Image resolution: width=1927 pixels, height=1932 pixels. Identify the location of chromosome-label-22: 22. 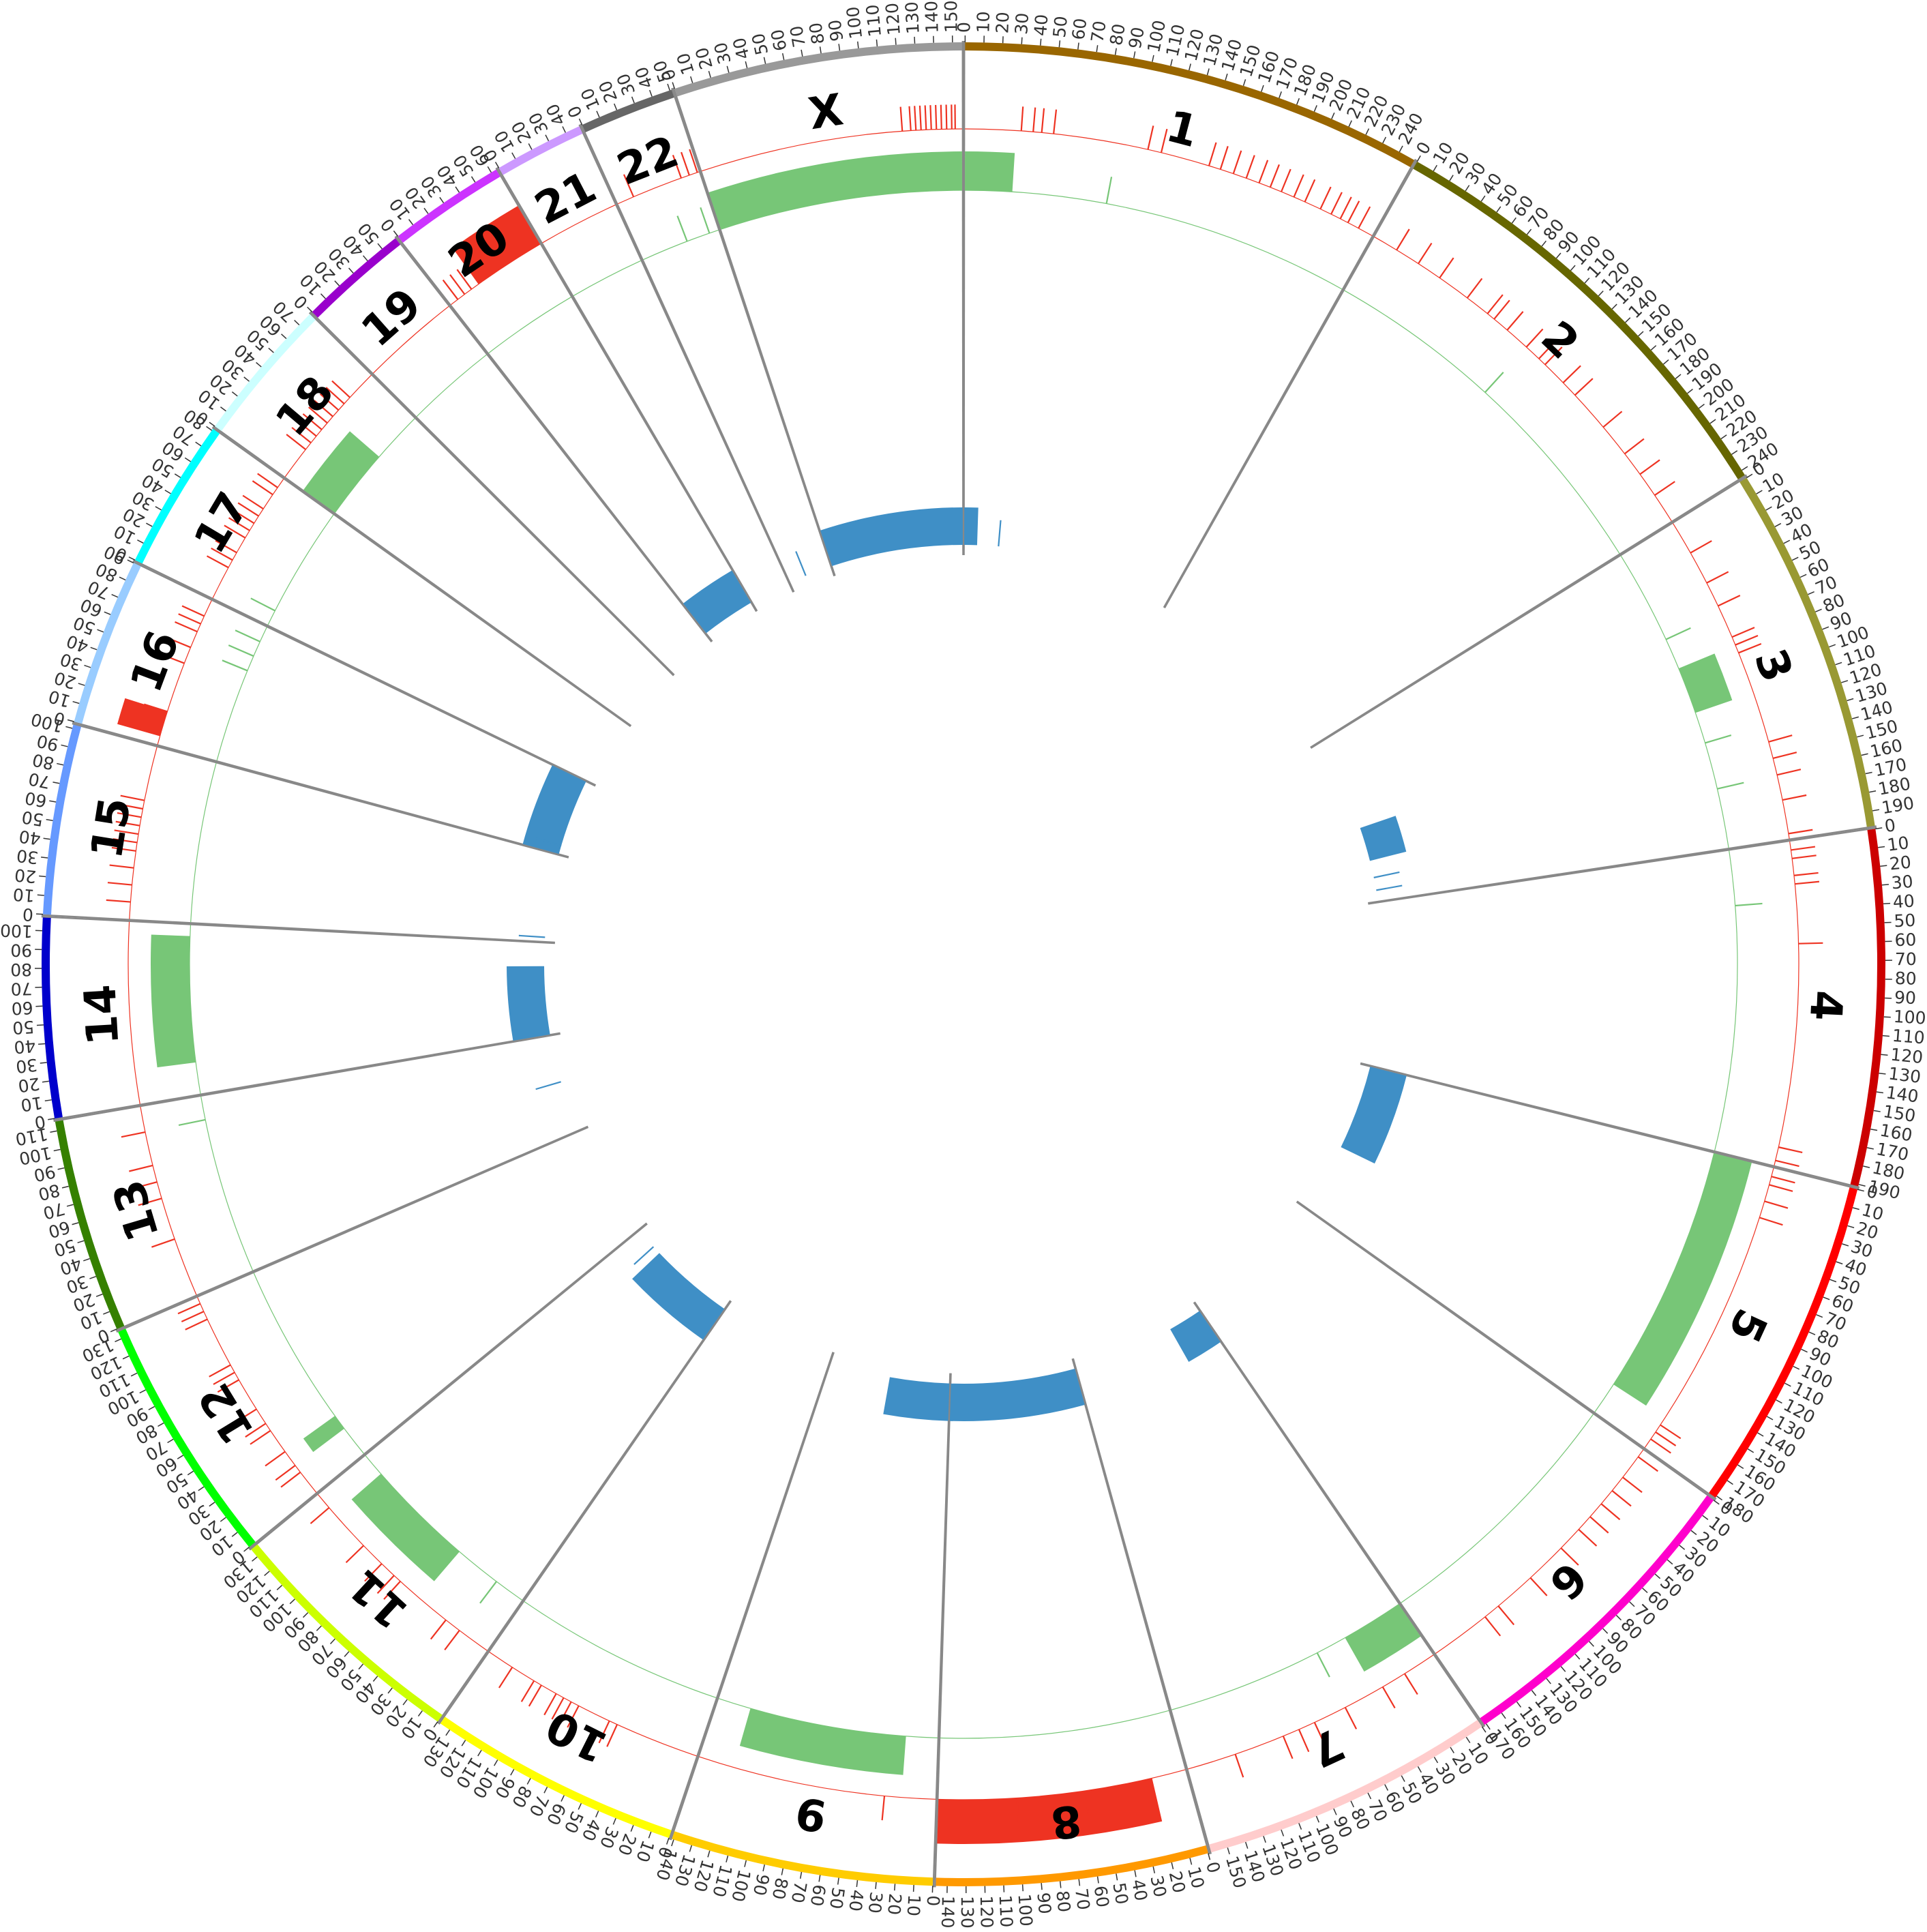
(648, 161).